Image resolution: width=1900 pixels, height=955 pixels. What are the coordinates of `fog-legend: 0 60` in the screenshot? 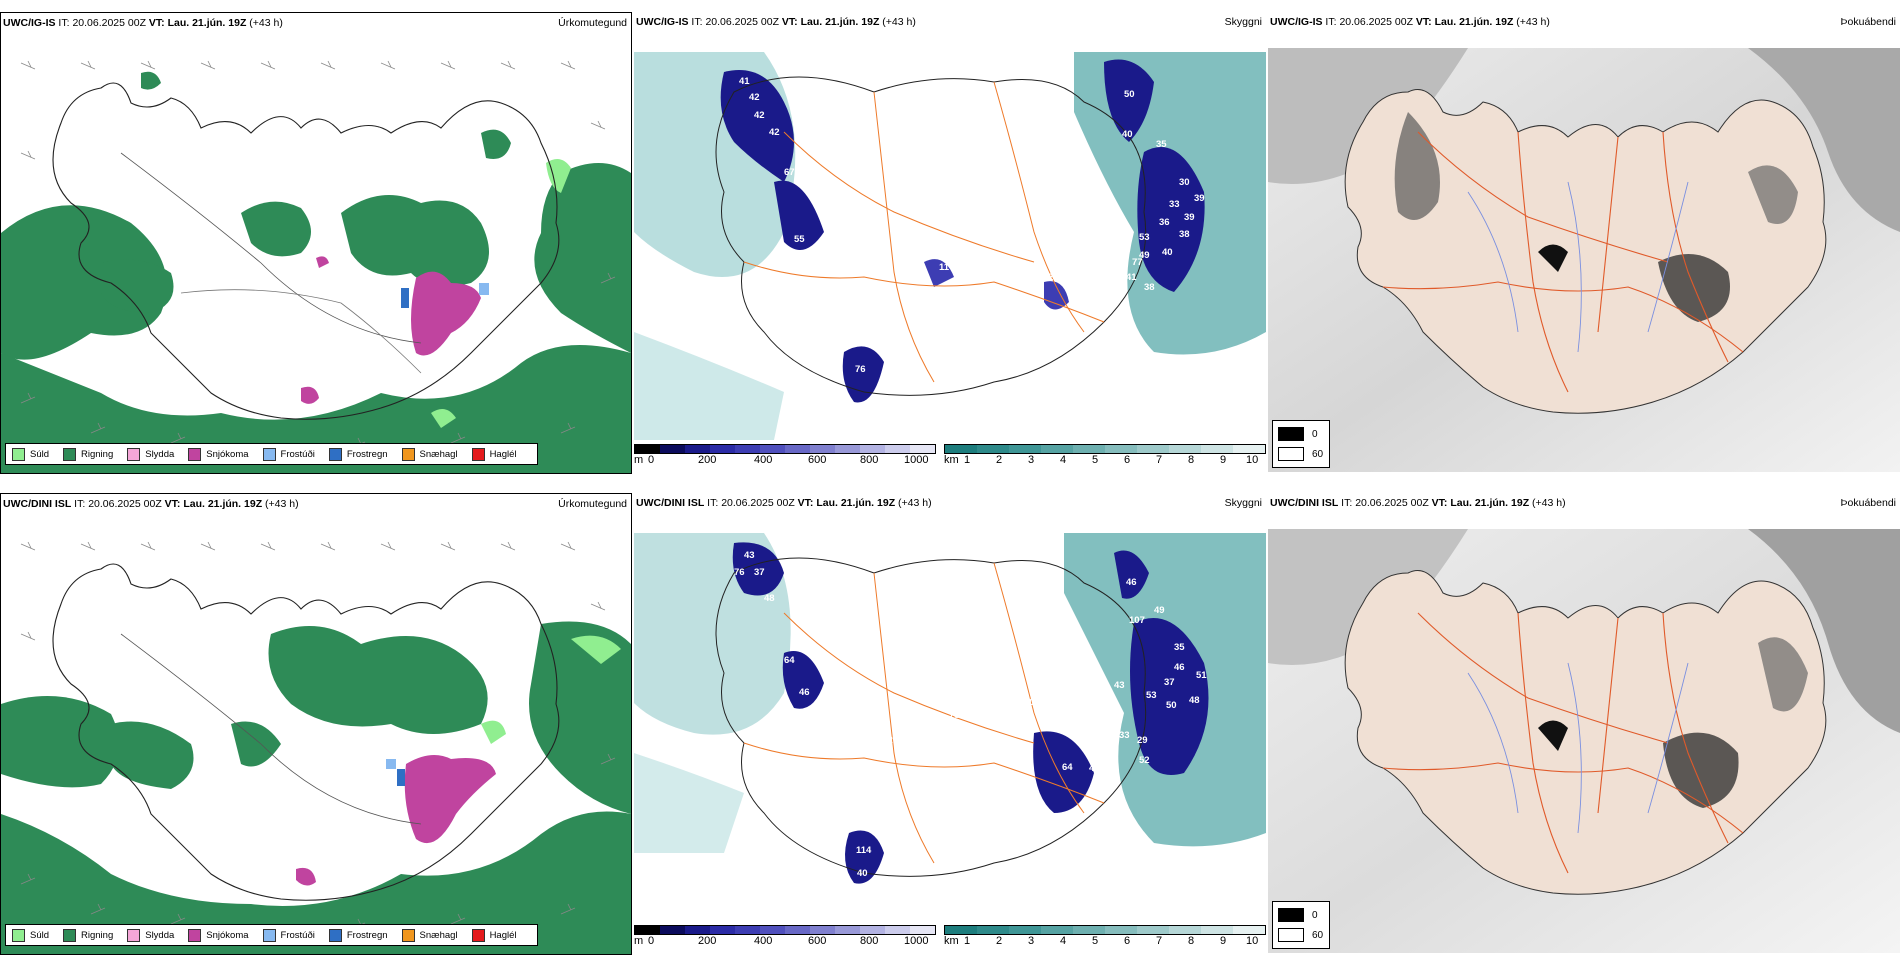 It's located at (1301, 444).